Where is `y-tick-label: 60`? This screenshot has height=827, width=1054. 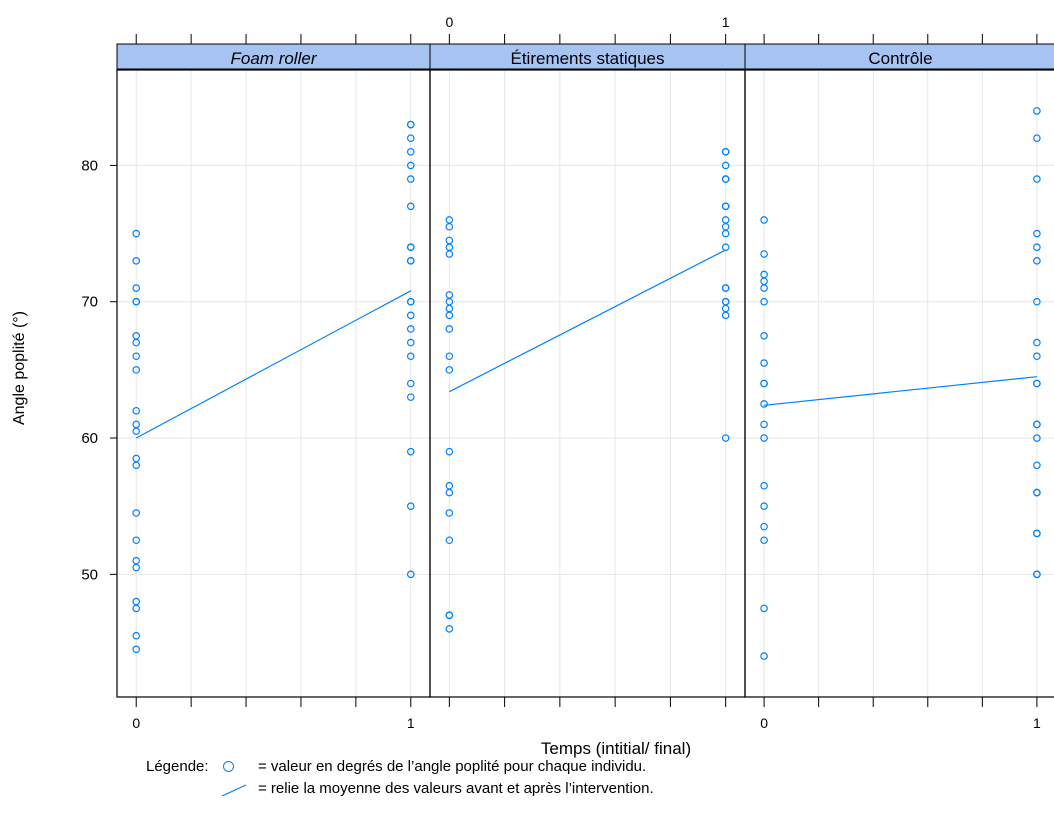
y-tick-label: 60 is located at coordinates (89, 438).